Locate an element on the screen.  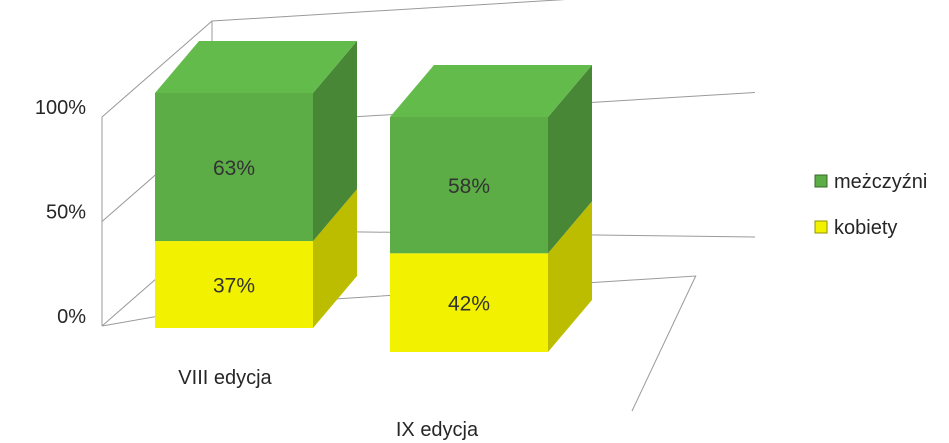
legend-label: kobiety is located at coordinates (865, 228).